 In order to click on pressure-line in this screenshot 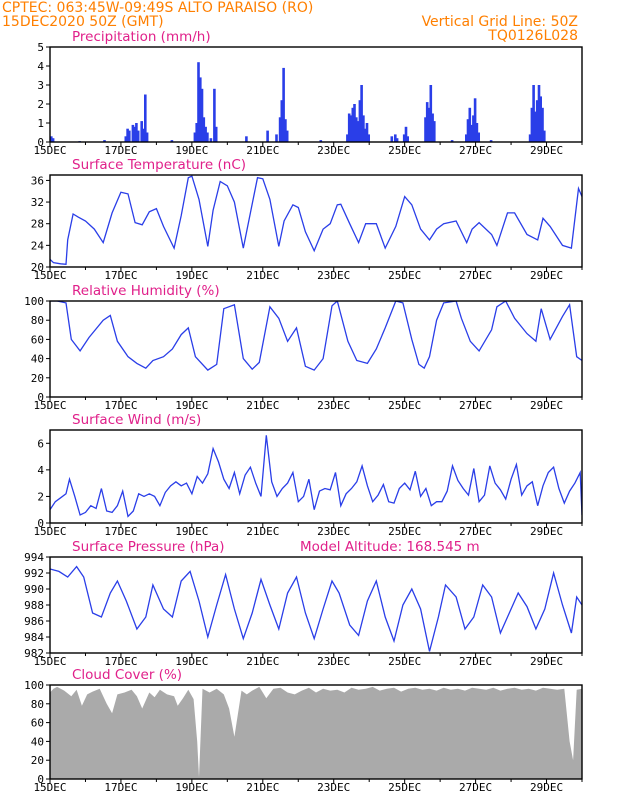, I will do `click(316, 608)`.